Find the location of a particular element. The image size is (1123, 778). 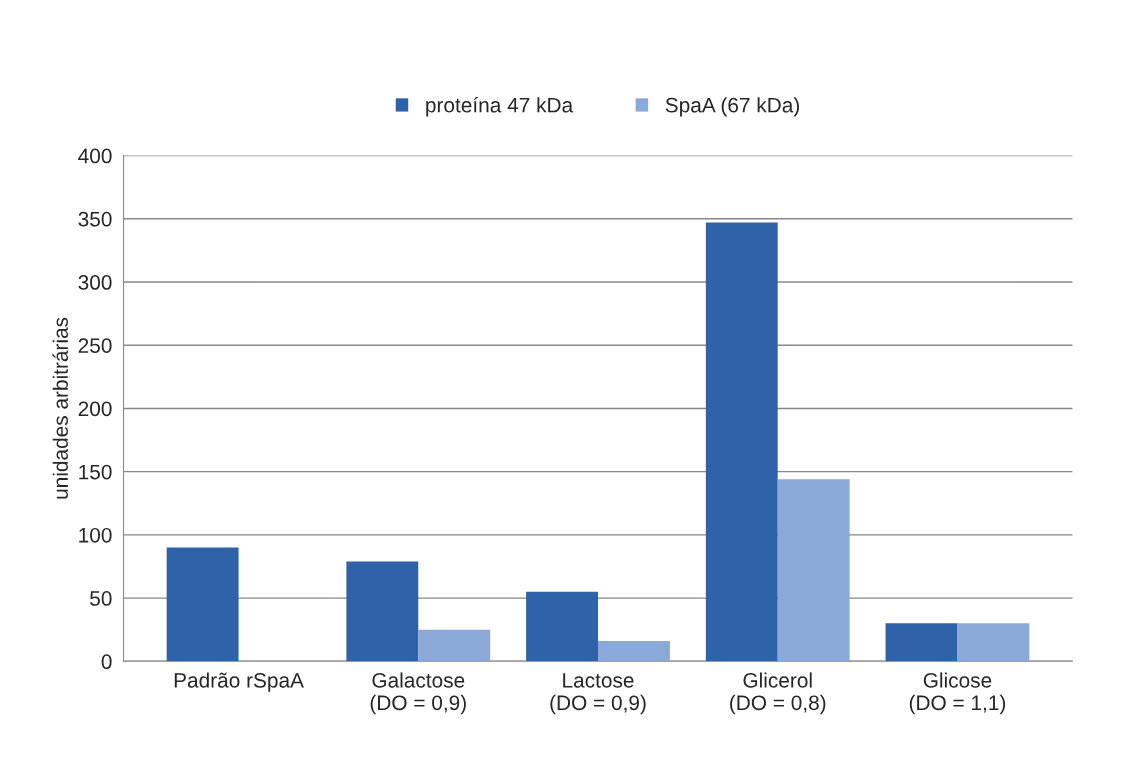

legend-label: SpaA (67 kDa) is located at coordinates (732, 107).